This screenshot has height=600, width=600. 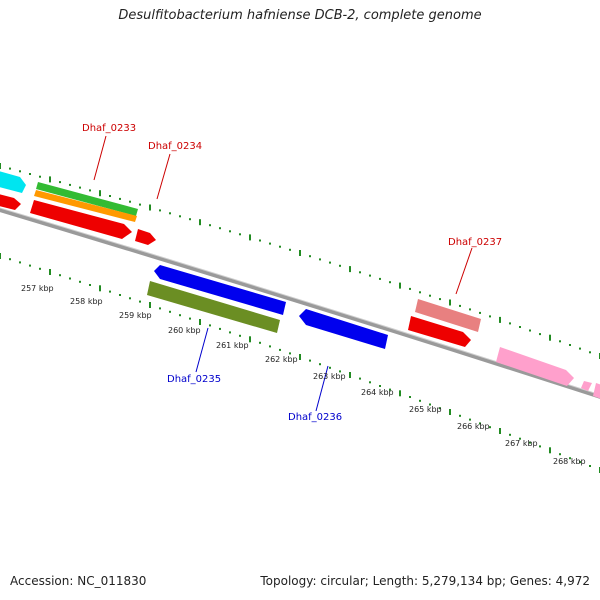 I want to click on leader-dhaf0236, so click(x=322, y=388).